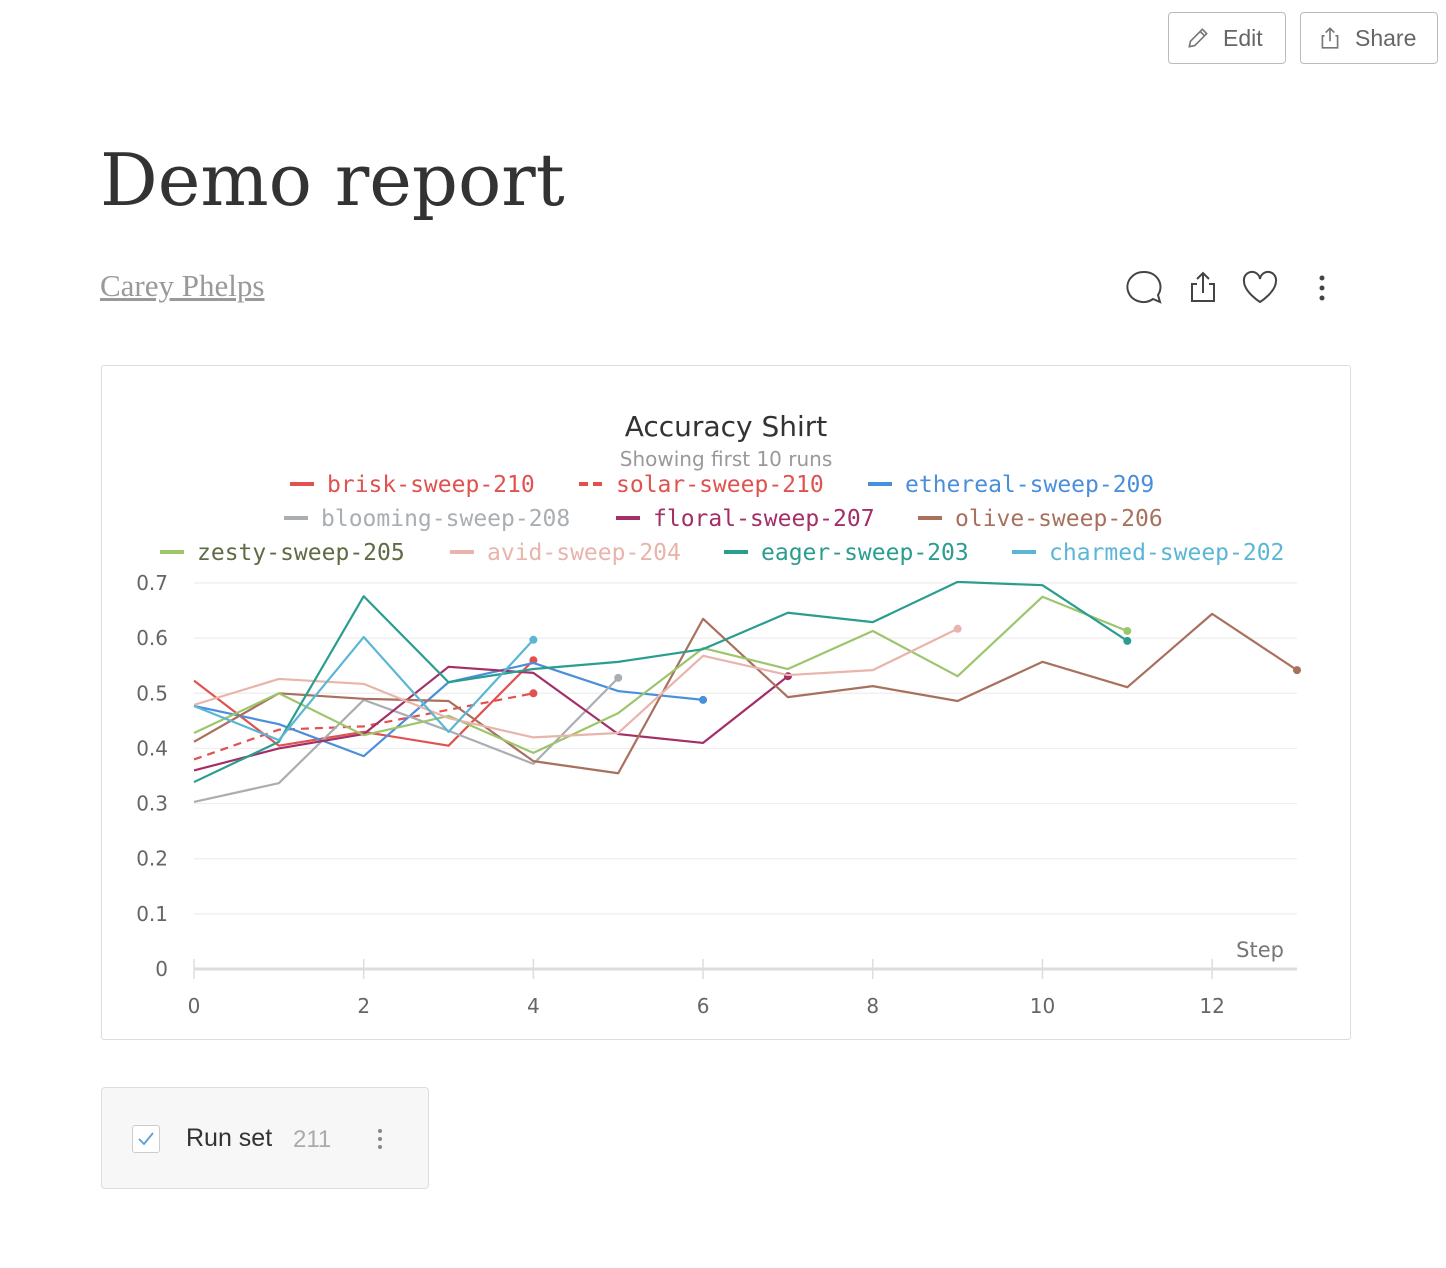 This screenshot has height=1268, width=1446. Describe the element at coordinates (1029, 485) in the screenshot. I see `legend-item-ethereal-sweep-209: ethereal-sweep-209` at that location.